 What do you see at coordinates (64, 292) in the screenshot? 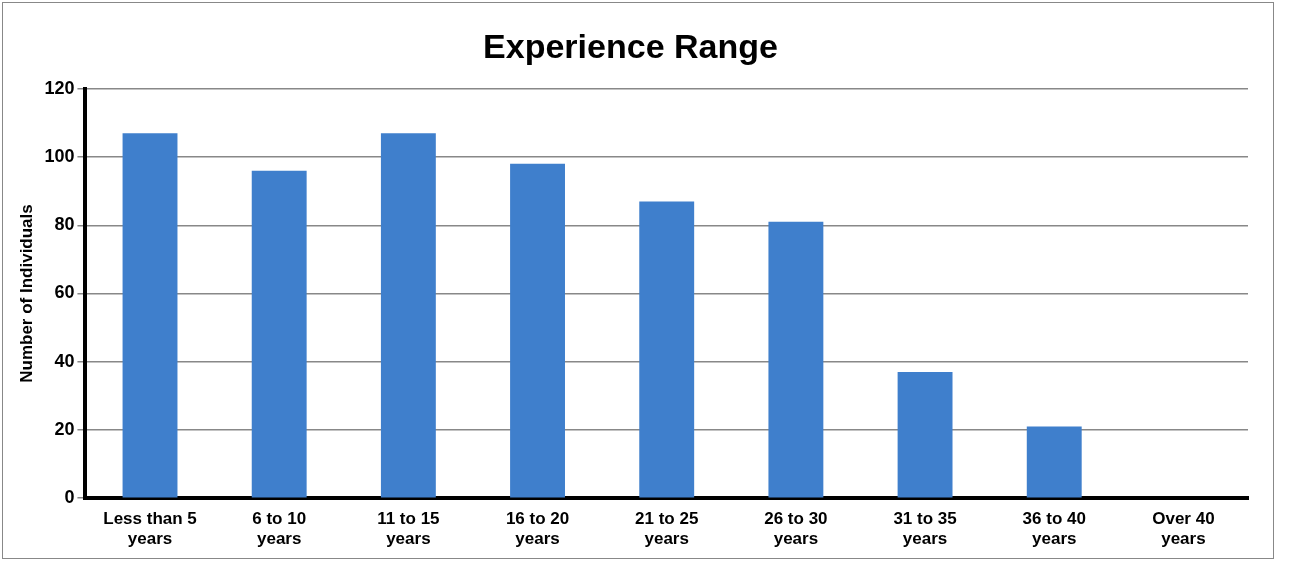
I see `y-tick-label: 60` at bounding box center [64, 292].